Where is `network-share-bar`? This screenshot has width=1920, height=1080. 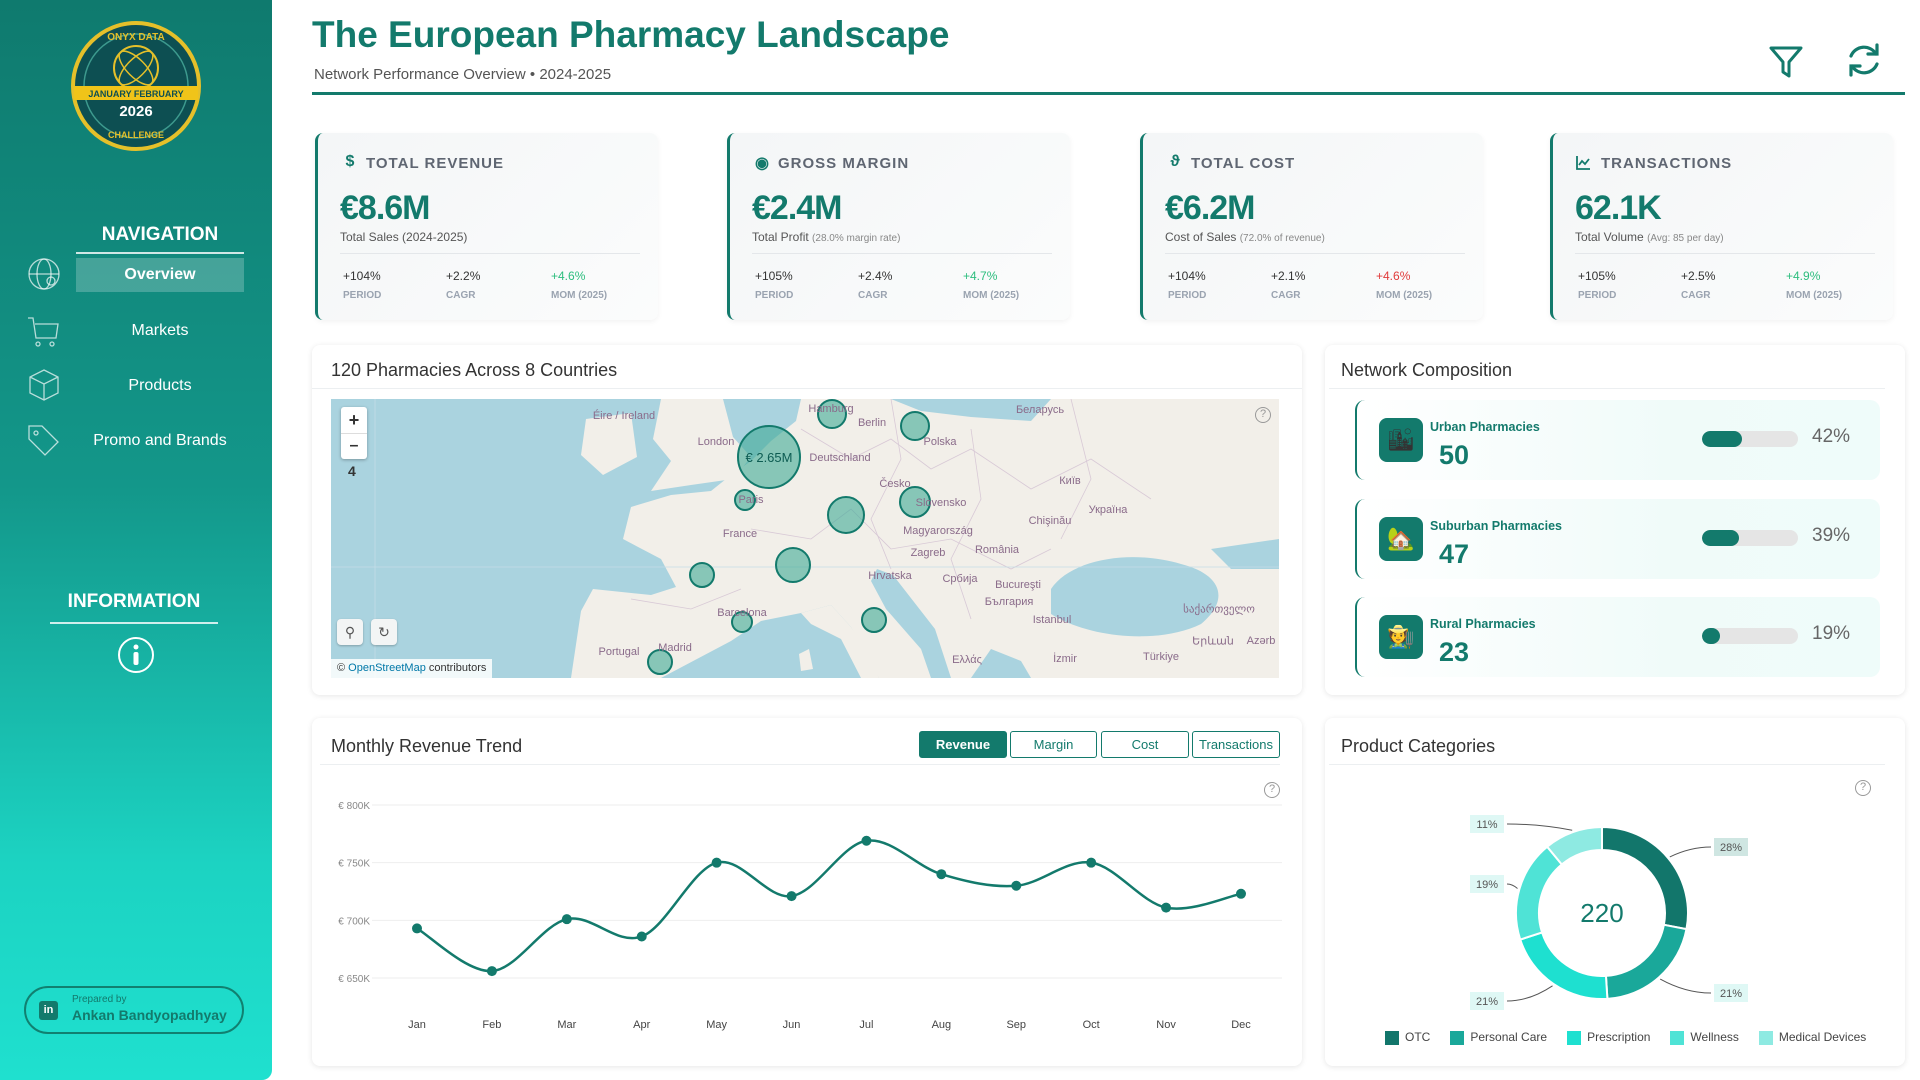 network-share-bar is located at coordinates (1750, 538).